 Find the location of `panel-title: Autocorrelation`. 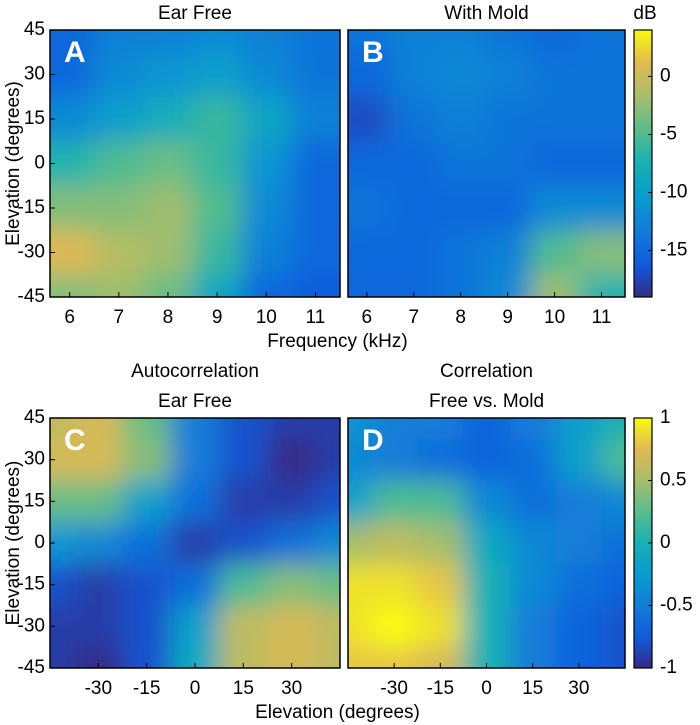

panel-title: Autocorrelation is located at coordinates (195, 371).